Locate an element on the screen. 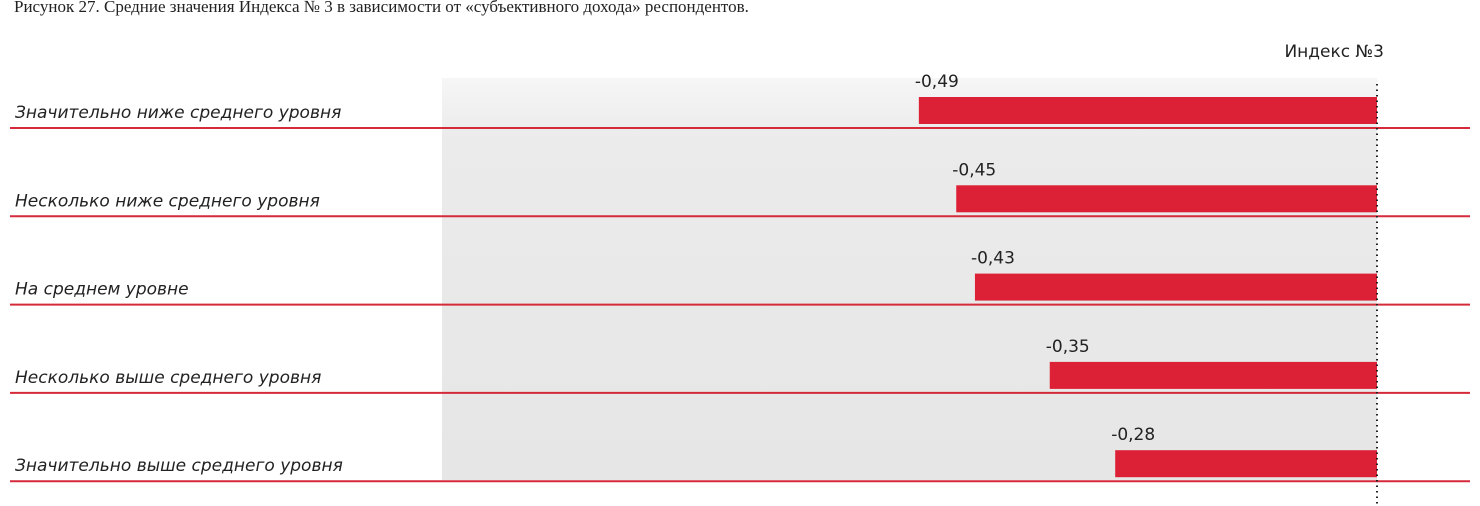  category-label: Несколько выше среднего уровня is located at coordinates (168, 378).